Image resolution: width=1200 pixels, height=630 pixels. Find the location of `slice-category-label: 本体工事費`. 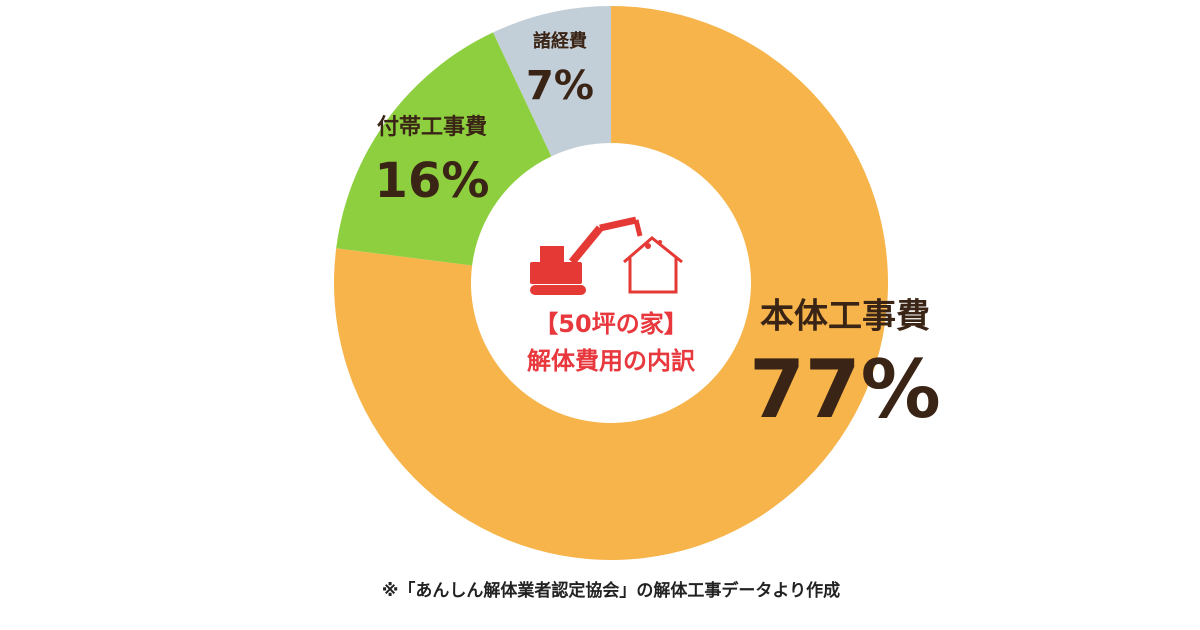

slice-category-label: 本体工事費 is located at coordinates (845, 317).